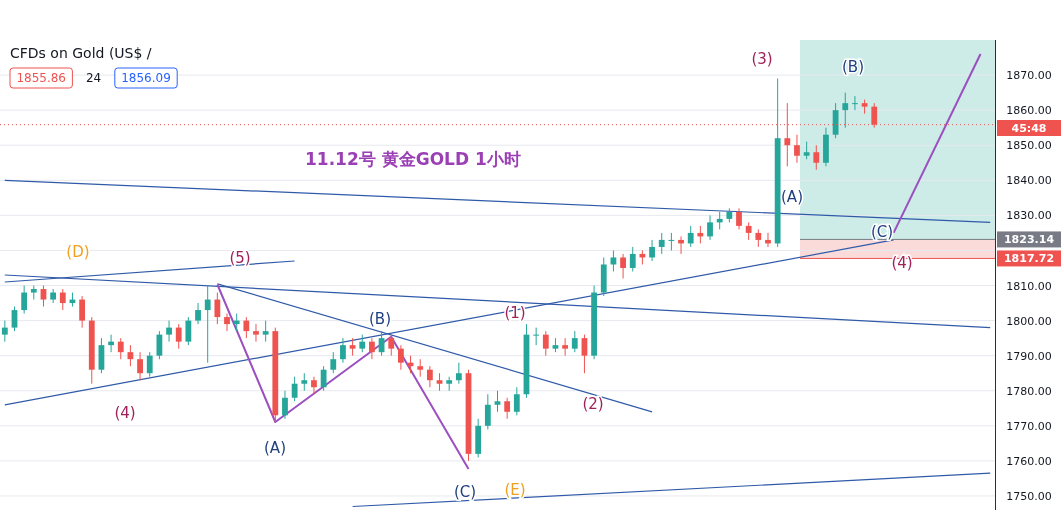 The image size is (1063, 518). What do you see at coordinates (413, 159) in the screenshot?
I see `text: 11.12号 黄金GOLD 1小时` at bounding box center [413, 159].